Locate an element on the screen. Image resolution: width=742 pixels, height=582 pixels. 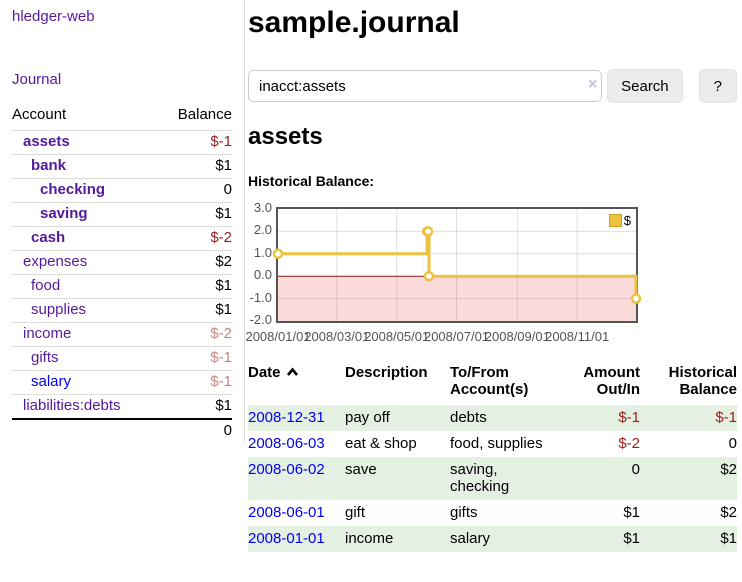
legend-label: $ is located at coordinates (627, 220).